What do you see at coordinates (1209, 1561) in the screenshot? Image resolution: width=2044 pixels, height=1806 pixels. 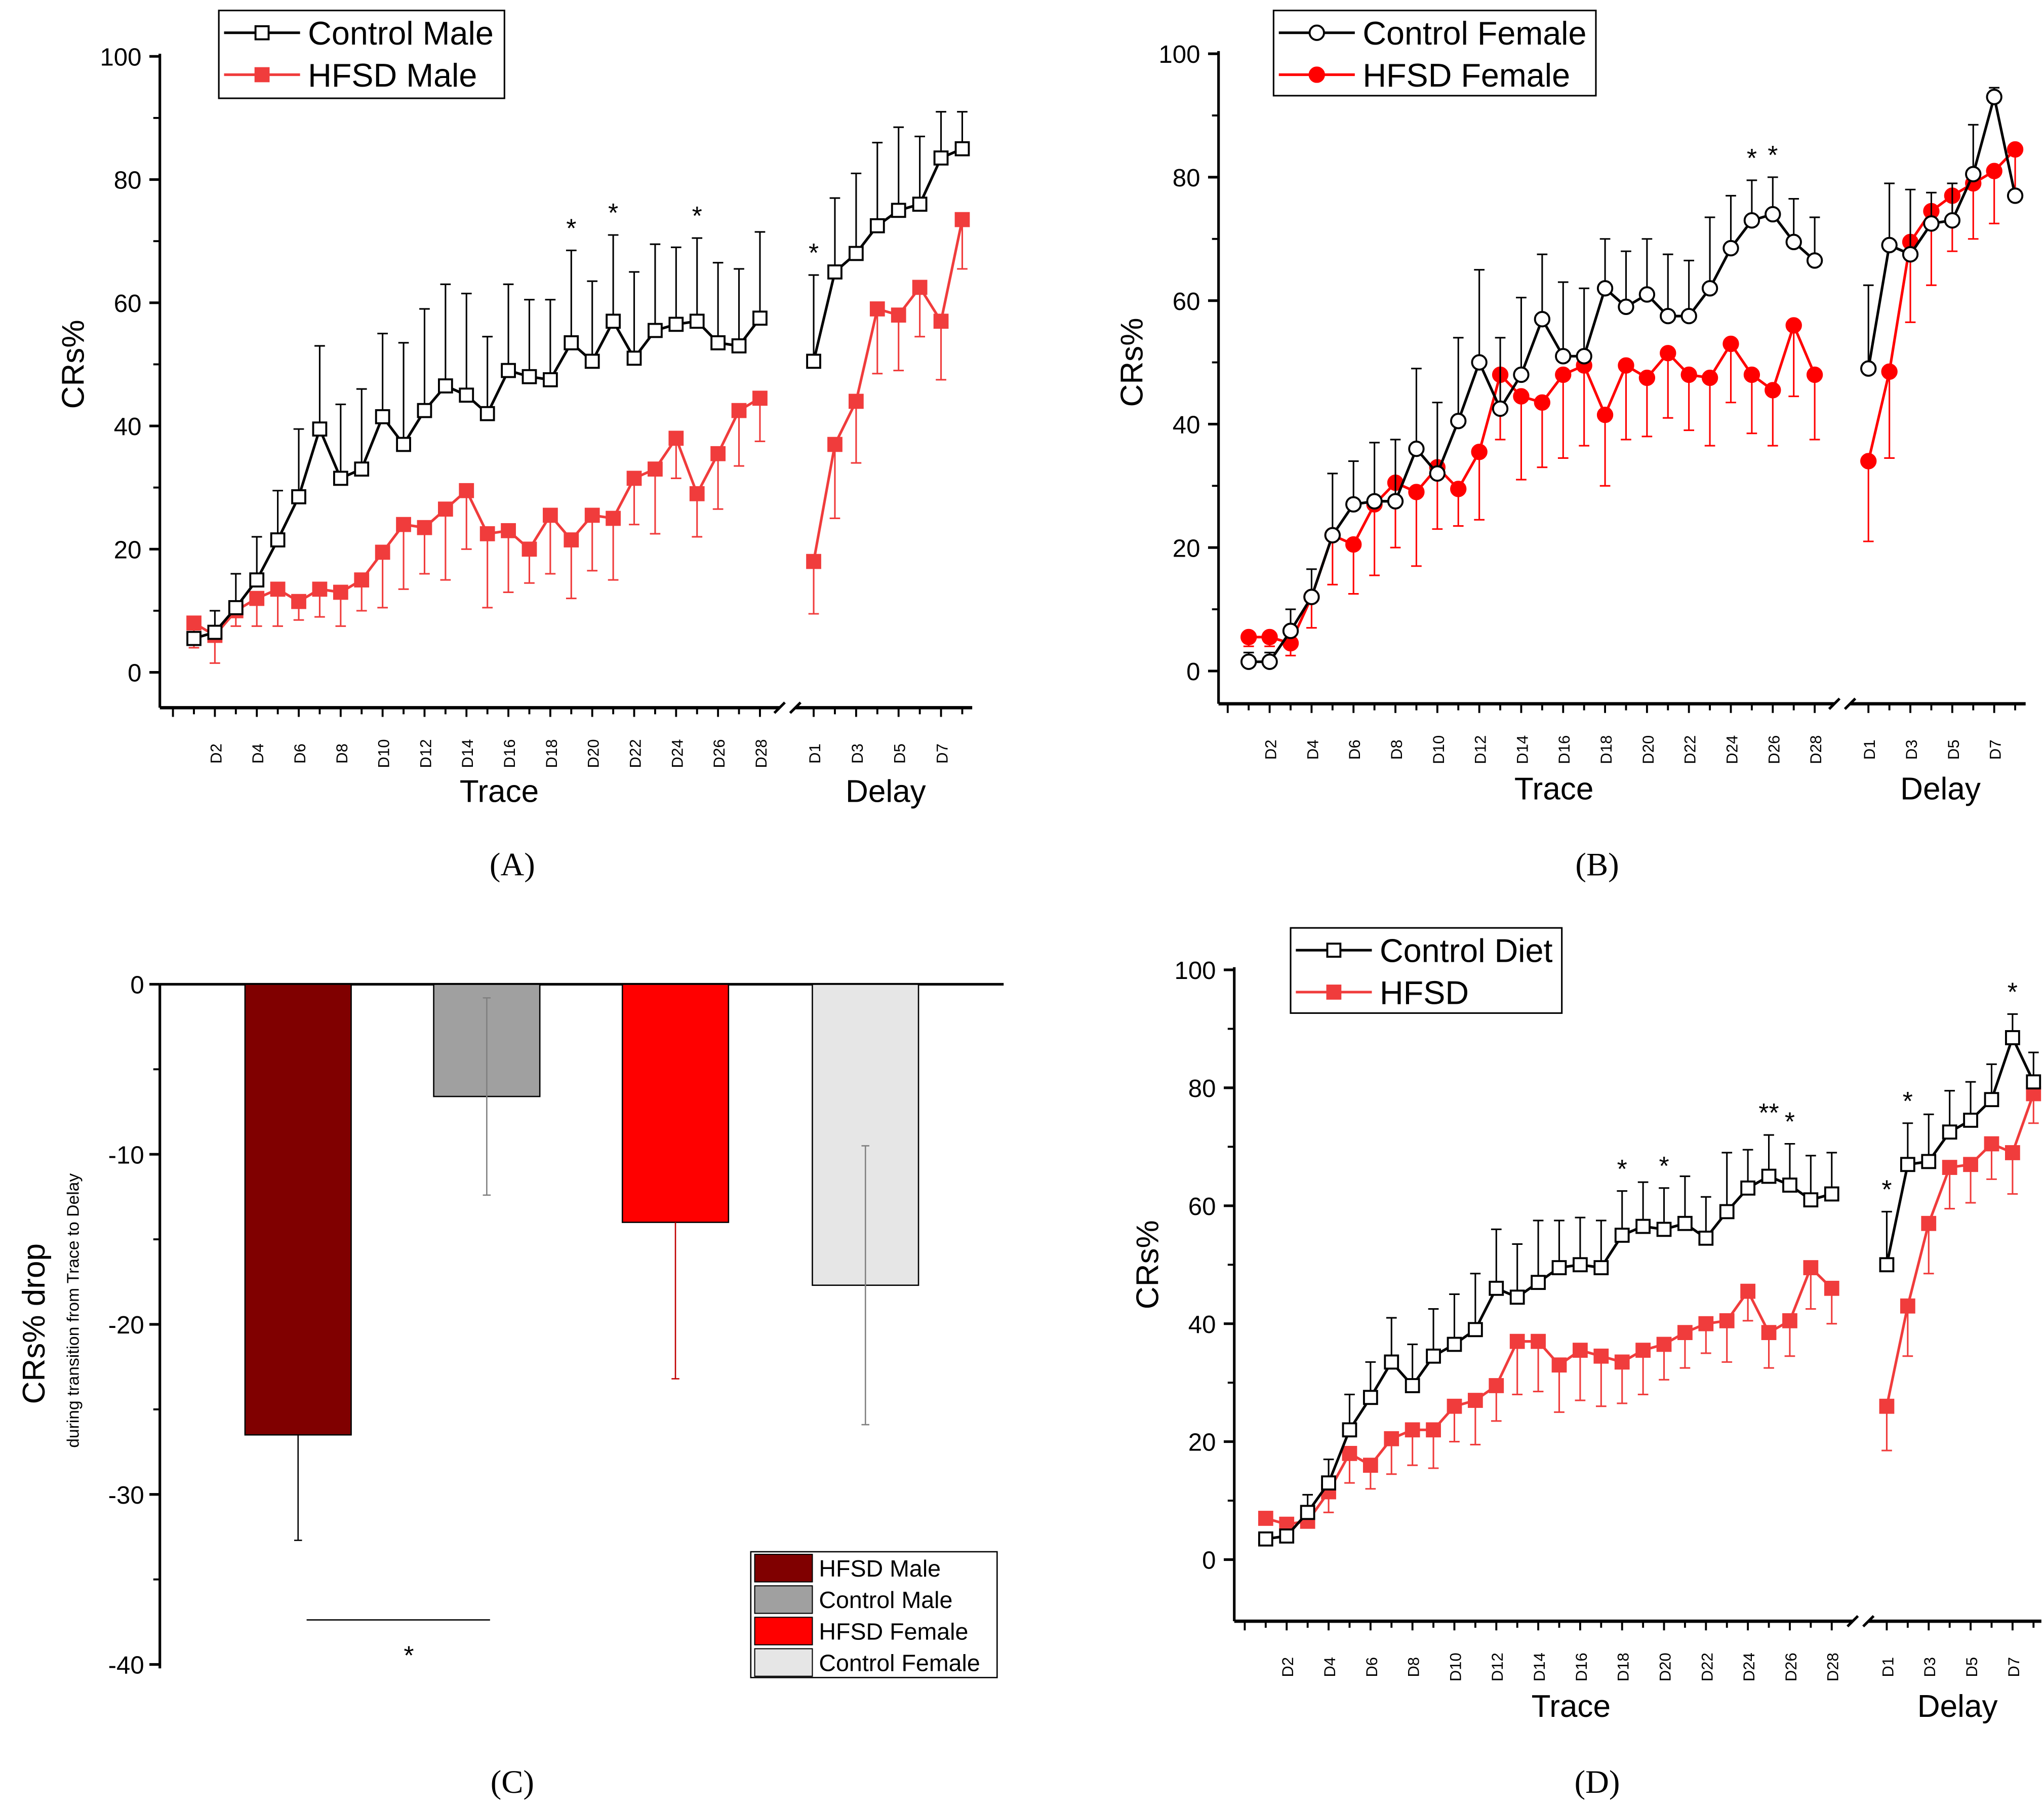 I see `y-tick-label: 0` at bounding box center [1209, 1561].